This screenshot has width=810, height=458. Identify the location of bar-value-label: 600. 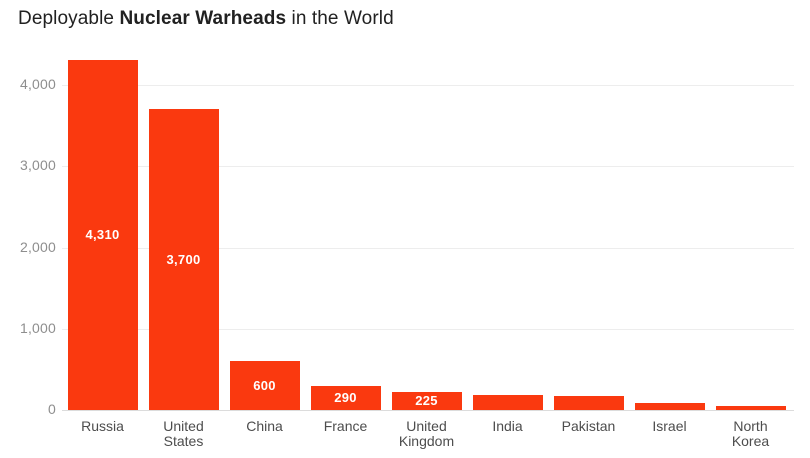
(264, 385).